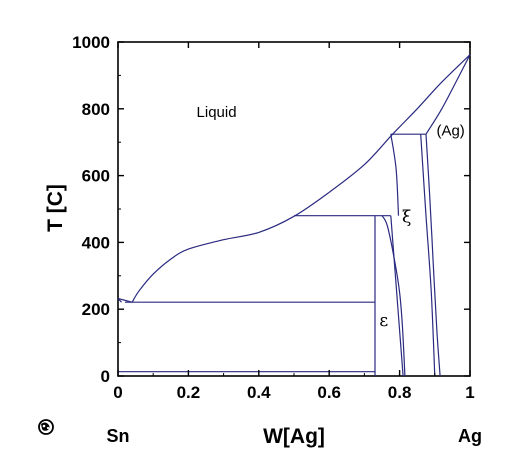  Describe the element at coordinates (400, 392) in the screenshot. I see `x-tick-label: 0.8` at that location.